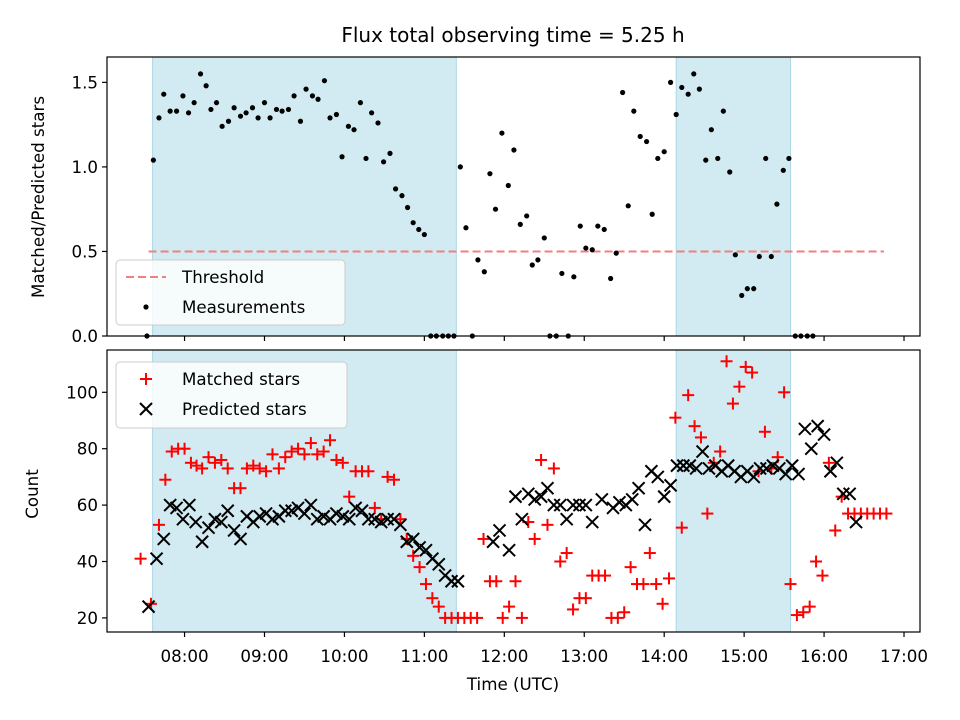  What do you see at coordinates (241, 379) in the screenshot?
I see `legend-matched-label: Matched stars` at bounding box center [241, 379].